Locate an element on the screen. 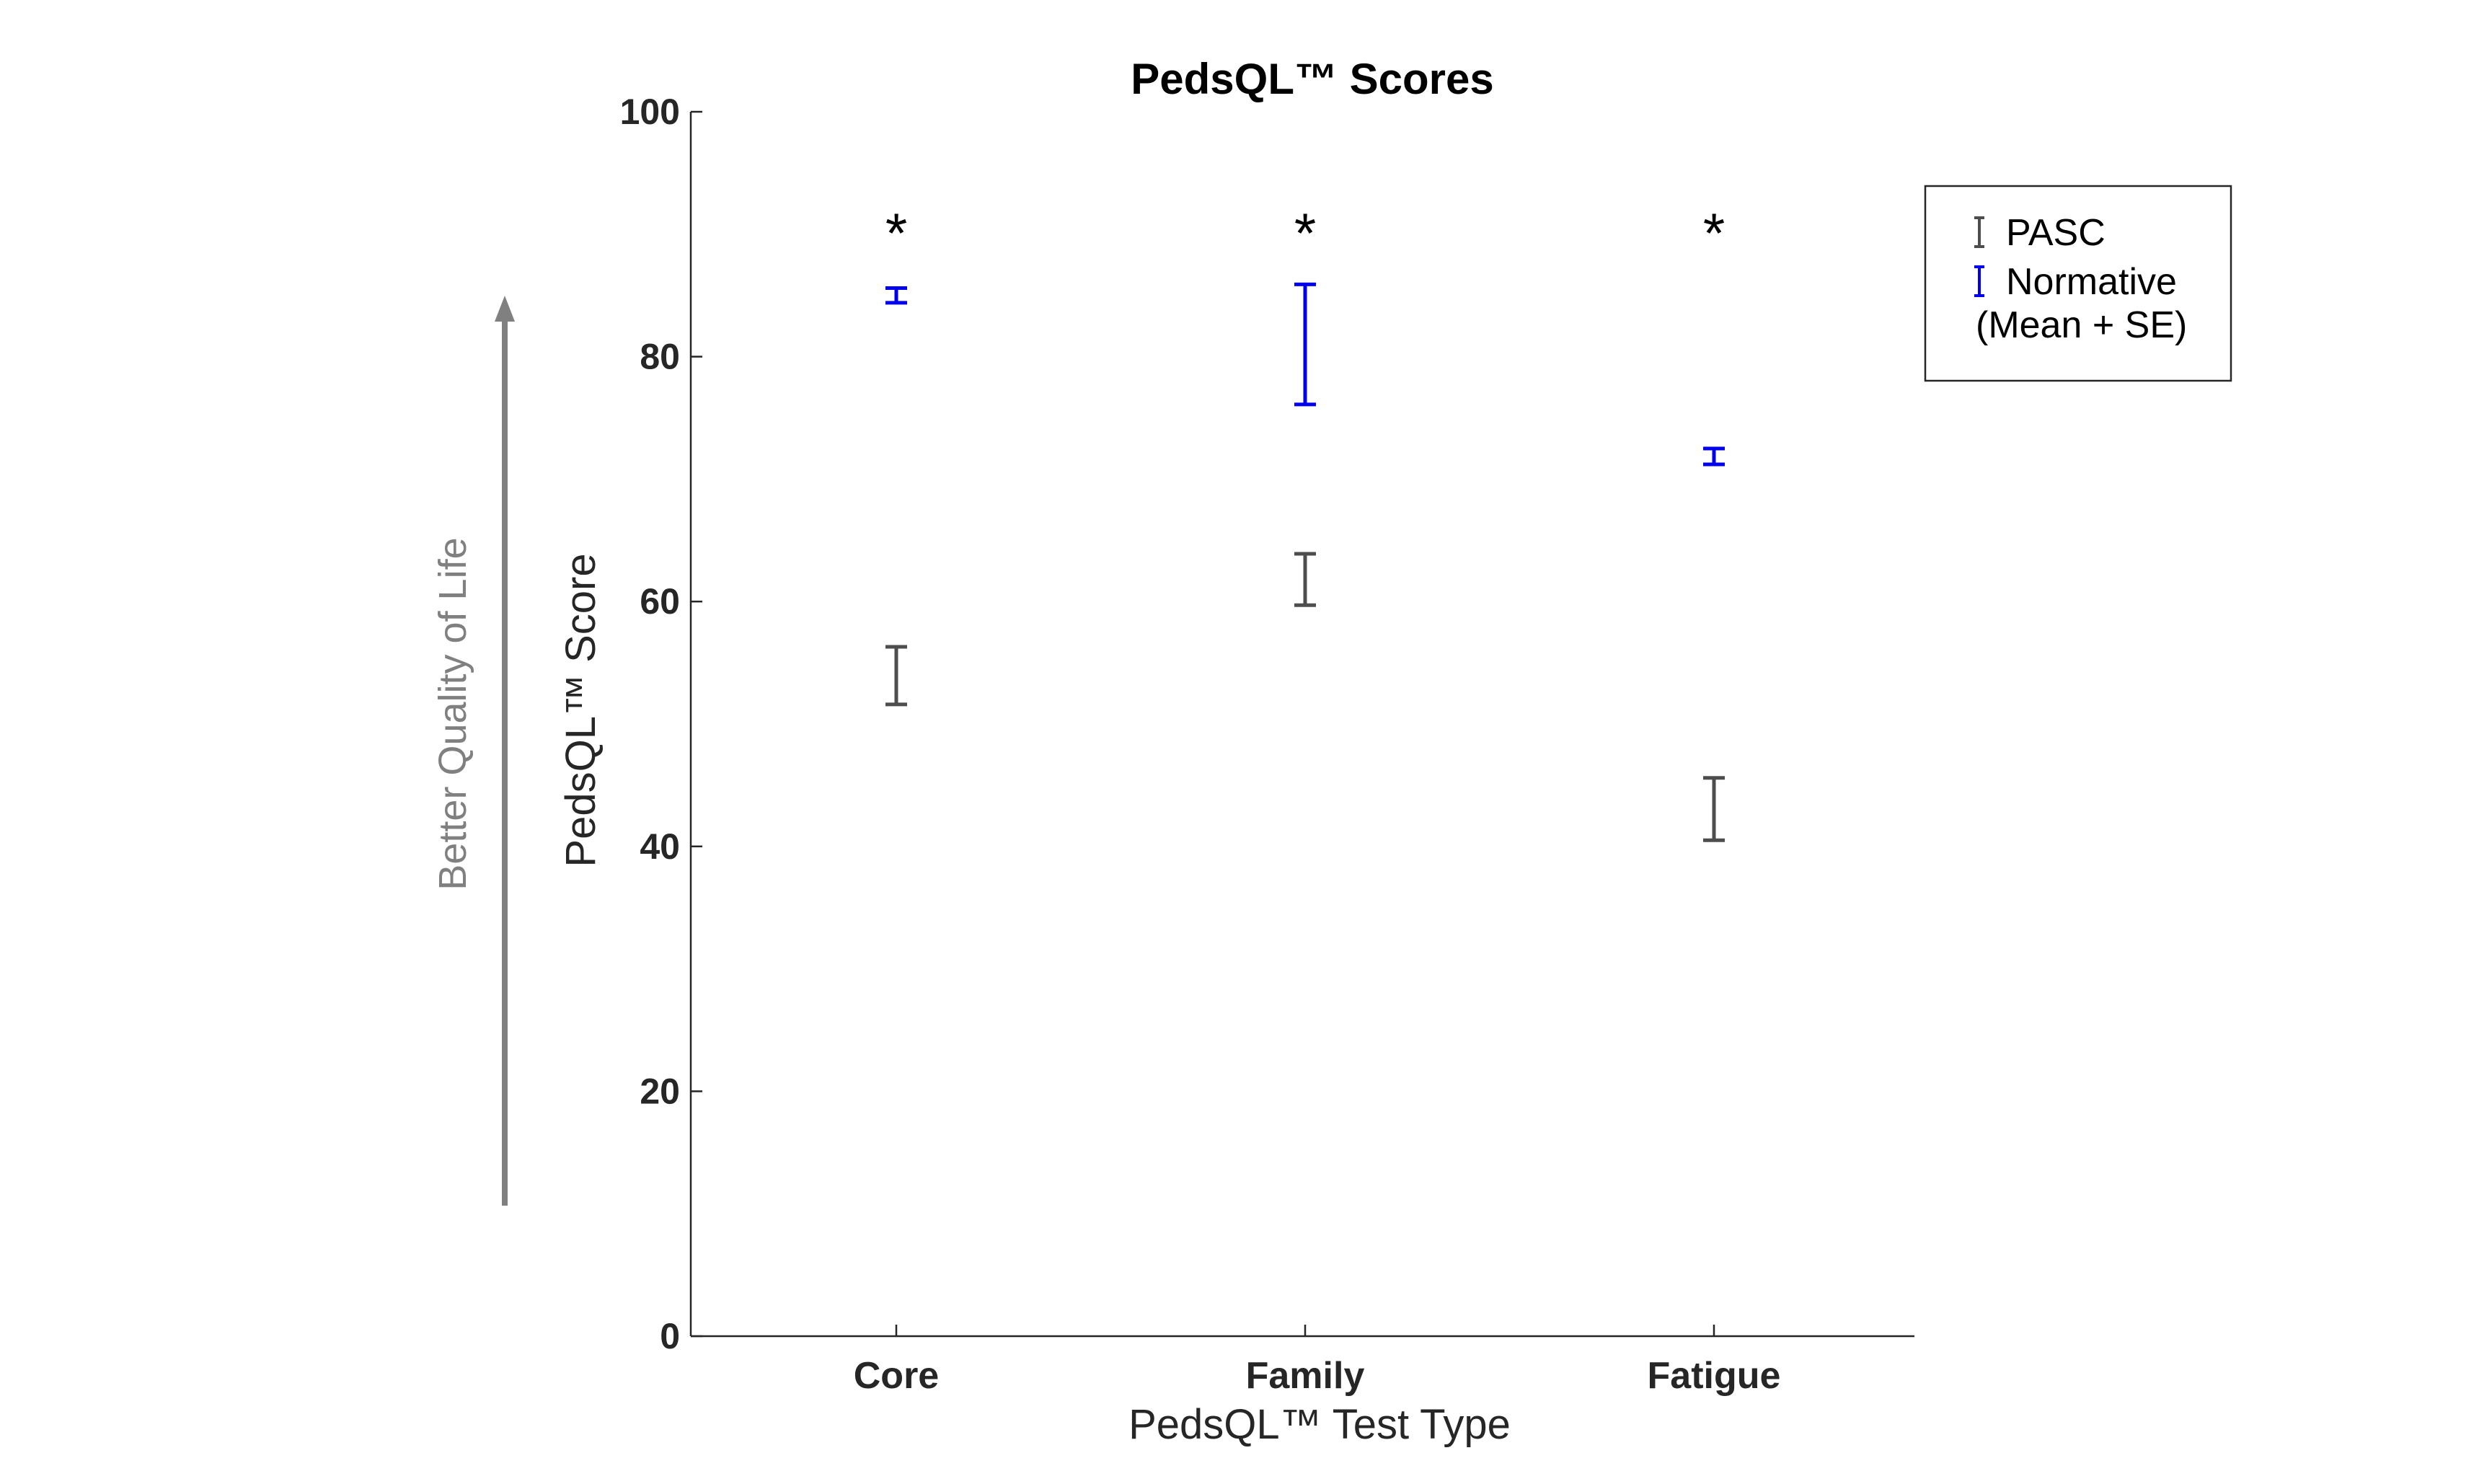  x-axis-label: PedsQL™ Test Type is located at coordinates (1319, 1425).